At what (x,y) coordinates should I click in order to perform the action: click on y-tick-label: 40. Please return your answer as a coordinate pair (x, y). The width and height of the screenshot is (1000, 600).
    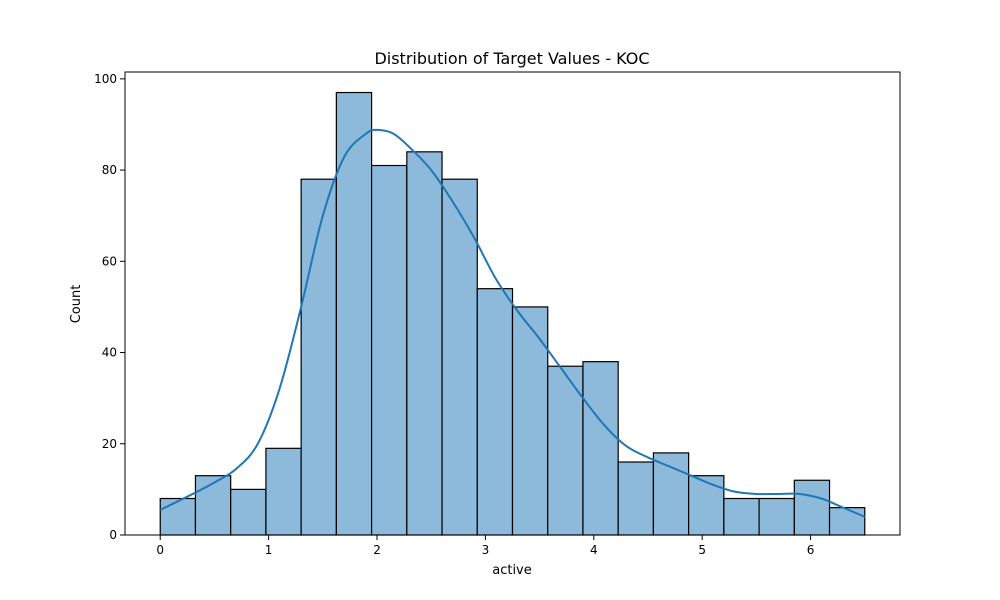
    Looking at the image, I should click on (109, 353).